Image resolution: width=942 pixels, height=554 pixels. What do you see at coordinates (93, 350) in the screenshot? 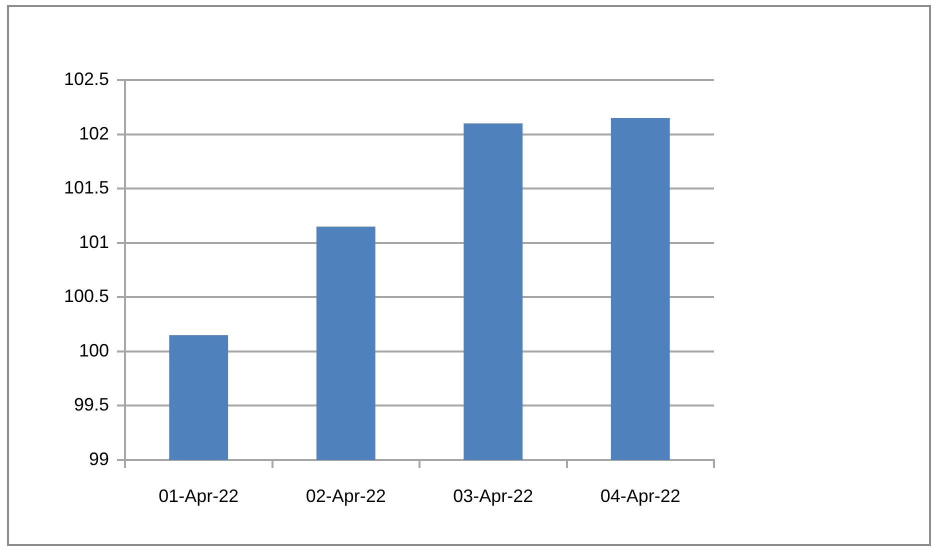
I see `y-tick-label: 100` at bounding box center [93, 350].